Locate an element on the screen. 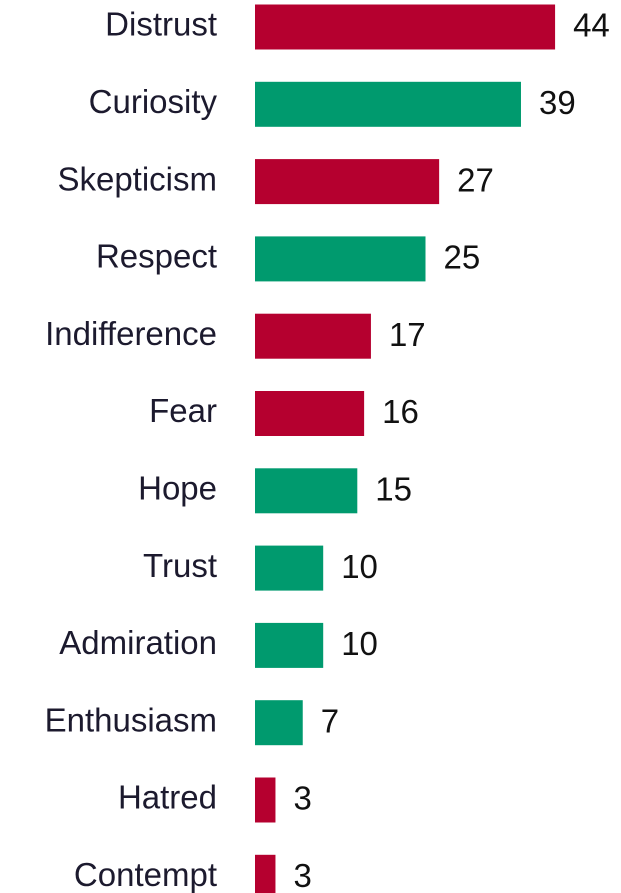  category-label: Distrust is located at coordinates (161, 24).